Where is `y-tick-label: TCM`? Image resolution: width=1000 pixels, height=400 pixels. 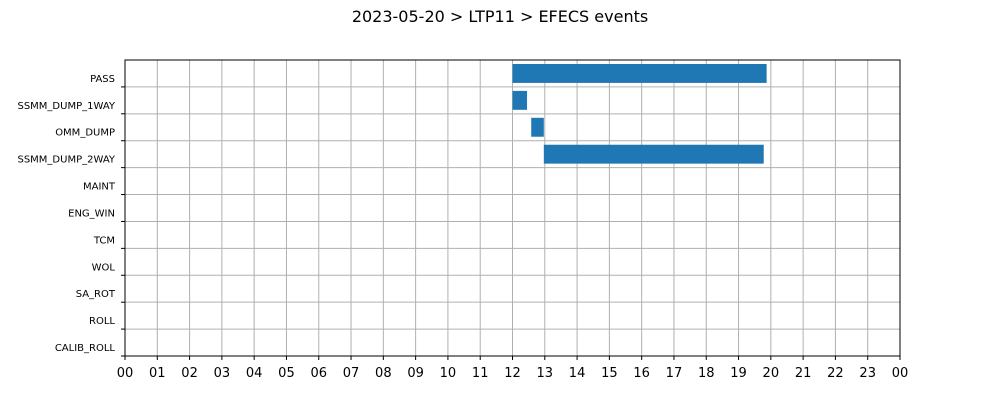
y-tick-label: TCM is located at coordinates (104, 240).